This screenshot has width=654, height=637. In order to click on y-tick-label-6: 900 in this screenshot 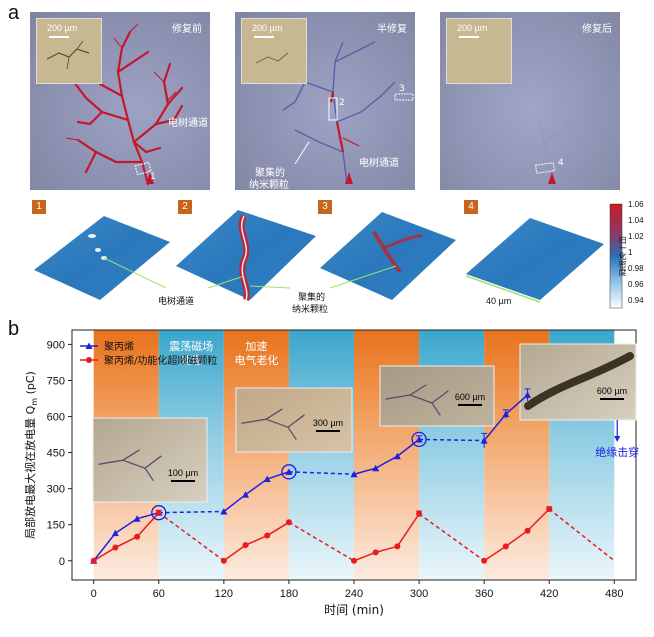, I will do `click(56, 345)`.